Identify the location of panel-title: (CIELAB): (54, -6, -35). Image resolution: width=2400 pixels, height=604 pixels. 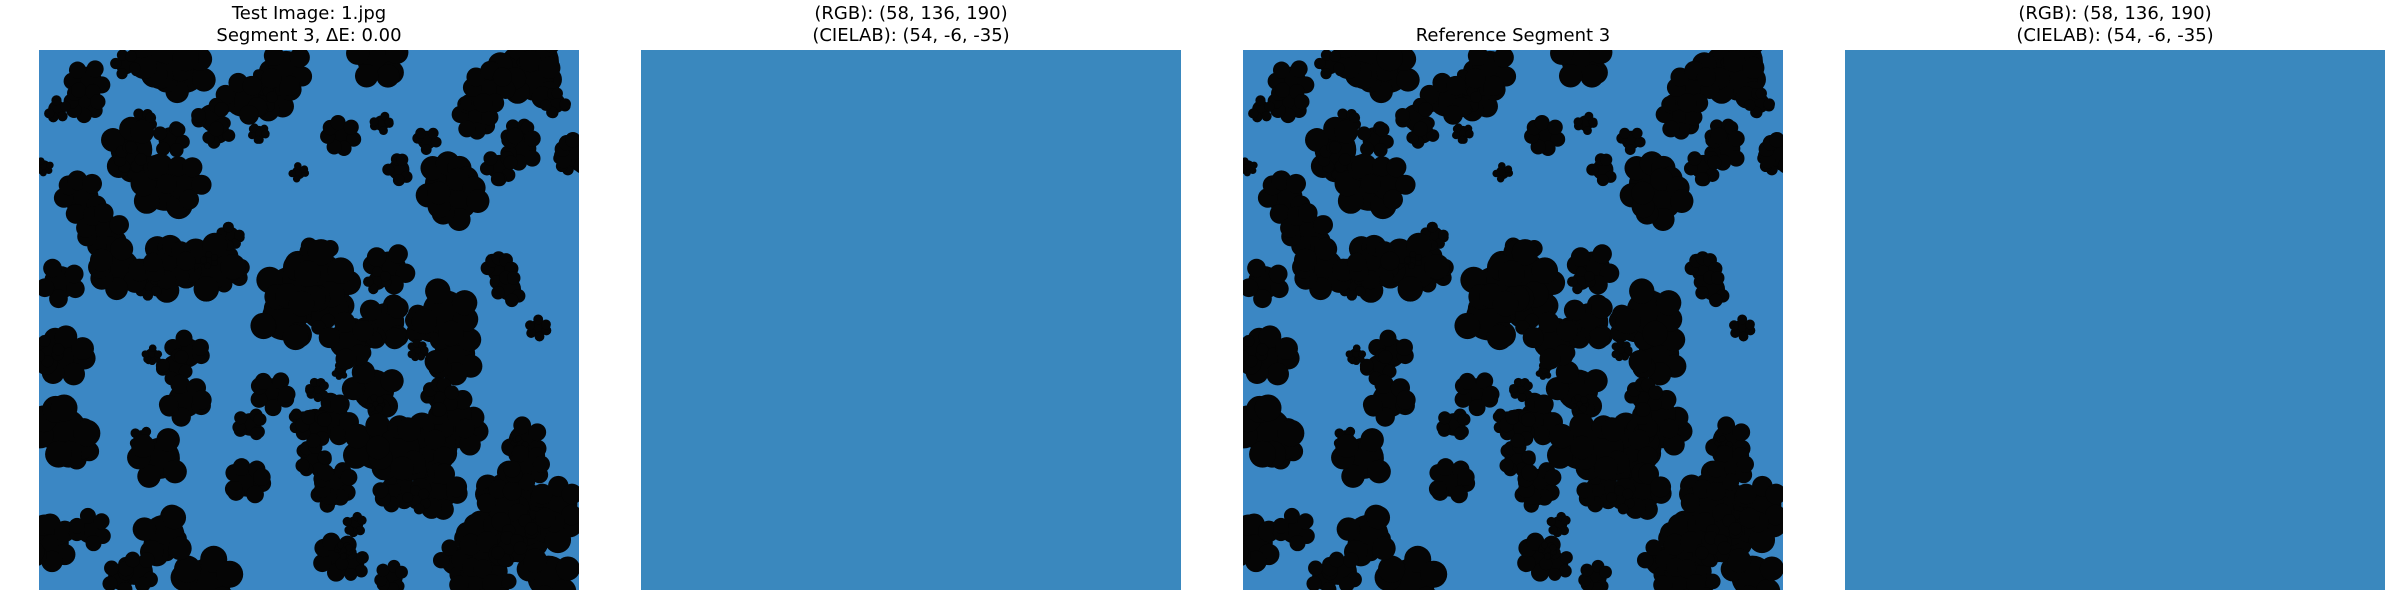
(910, 35).